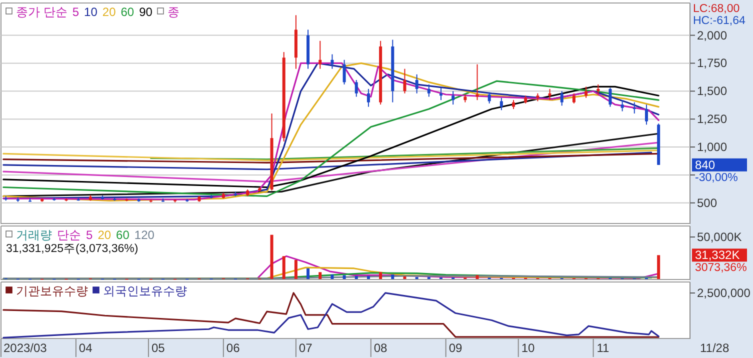  Describe the element at coordinates (721, 268) in the screenshot. I see `text: 3073,36%` at that location.